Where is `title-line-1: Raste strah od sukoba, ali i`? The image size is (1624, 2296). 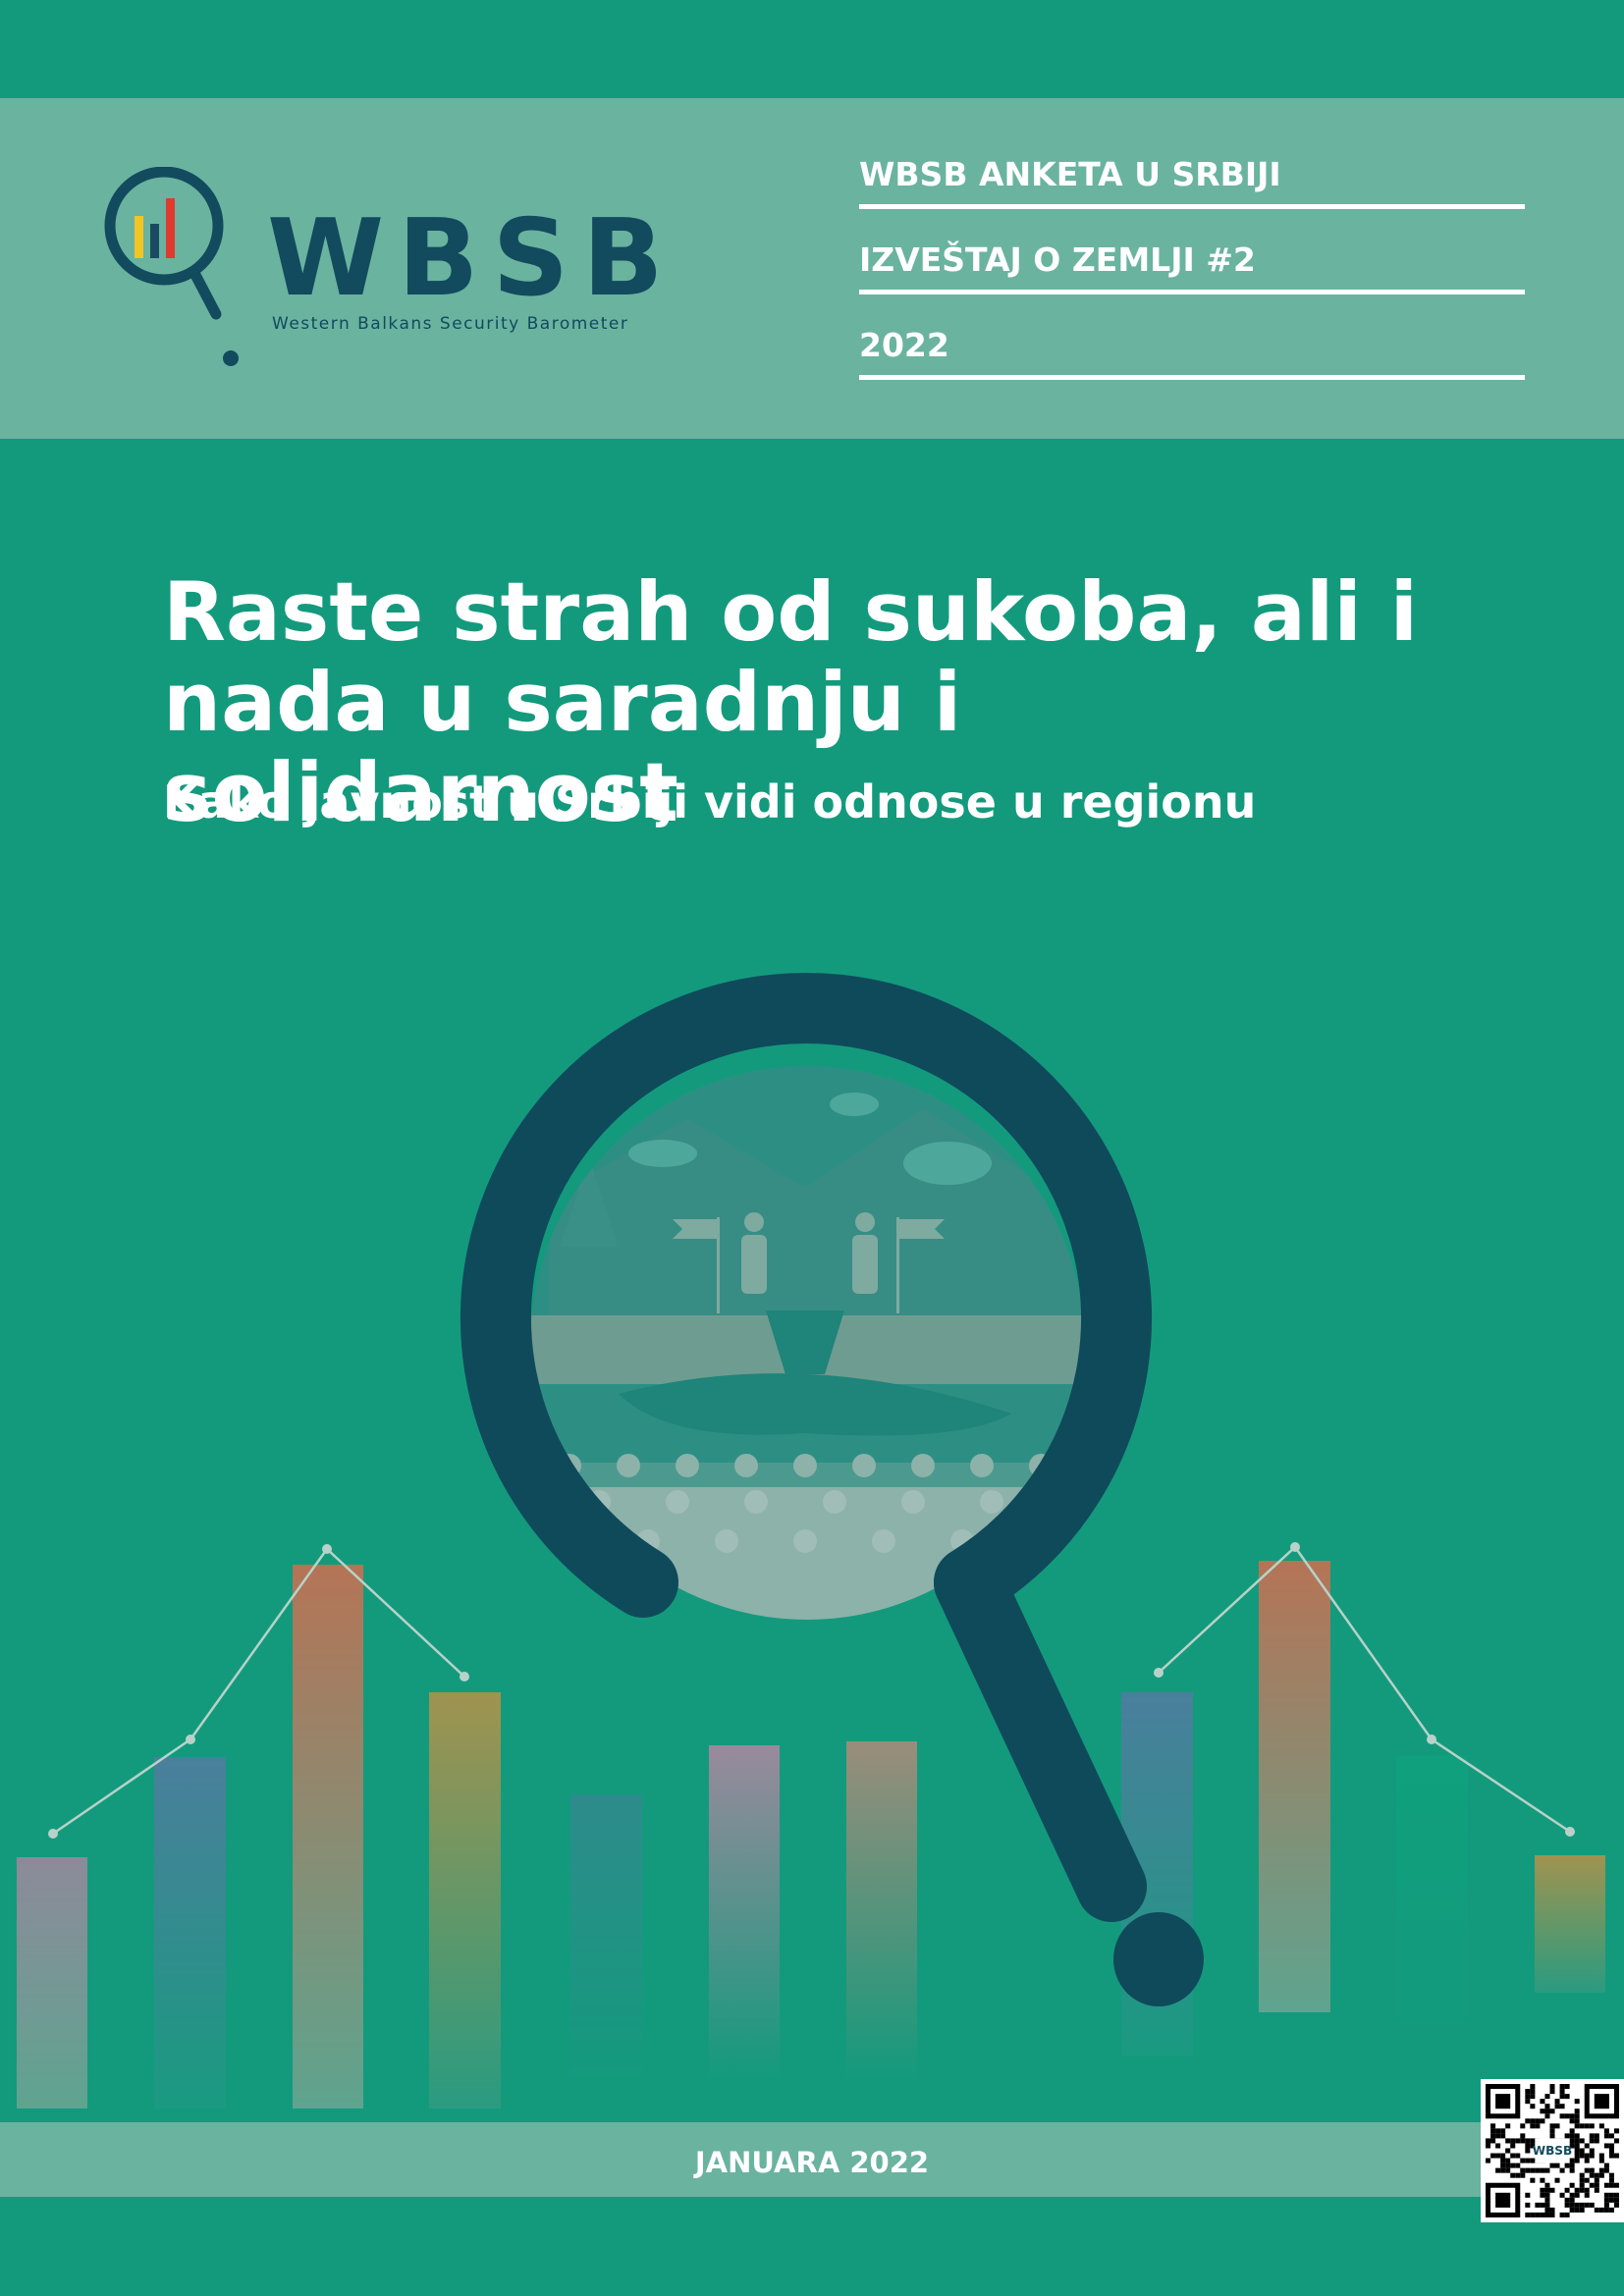 title-line-1: Raste strah od sukoba, ali i is located at coordinates (791, 612).